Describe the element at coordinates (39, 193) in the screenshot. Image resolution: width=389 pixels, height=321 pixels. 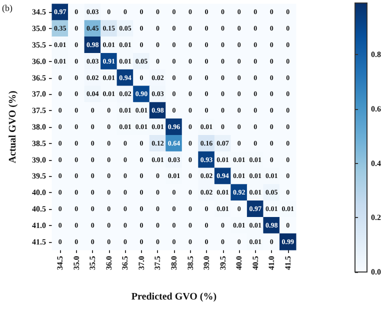
I see `y-tick-label: 40.0` at that location.